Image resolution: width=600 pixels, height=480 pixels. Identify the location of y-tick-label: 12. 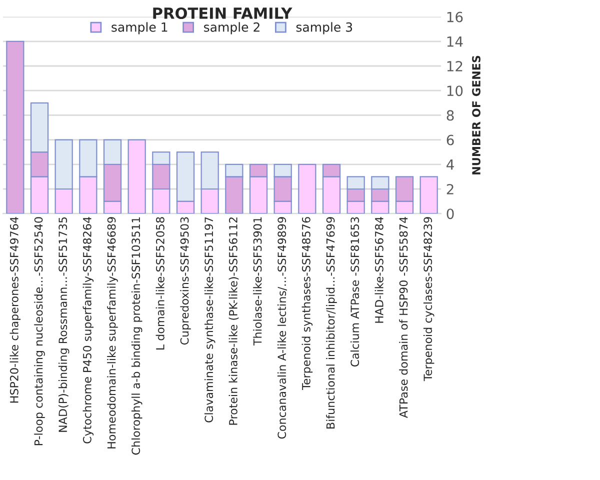
(454, 66).